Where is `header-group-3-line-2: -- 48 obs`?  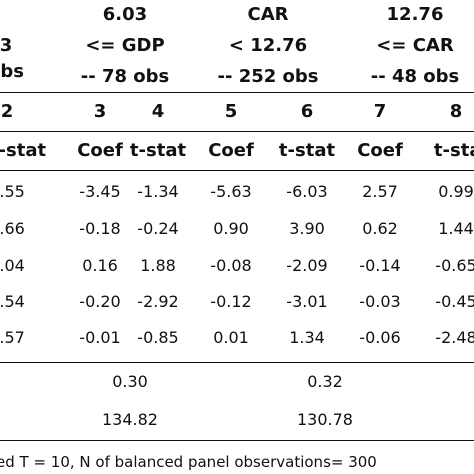
header-group-3-line-2: -- 48 obs is located at coordinates (415, 76).